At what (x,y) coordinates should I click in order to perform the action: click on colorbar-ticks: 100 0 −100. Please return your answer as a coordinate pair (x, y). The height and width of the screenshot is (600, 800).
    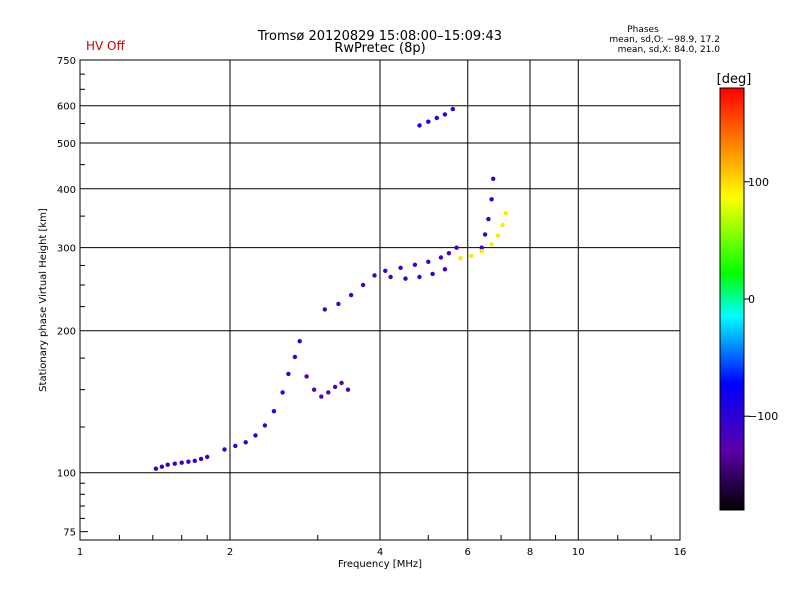
    Looking at the image, I should click on (761, 299).